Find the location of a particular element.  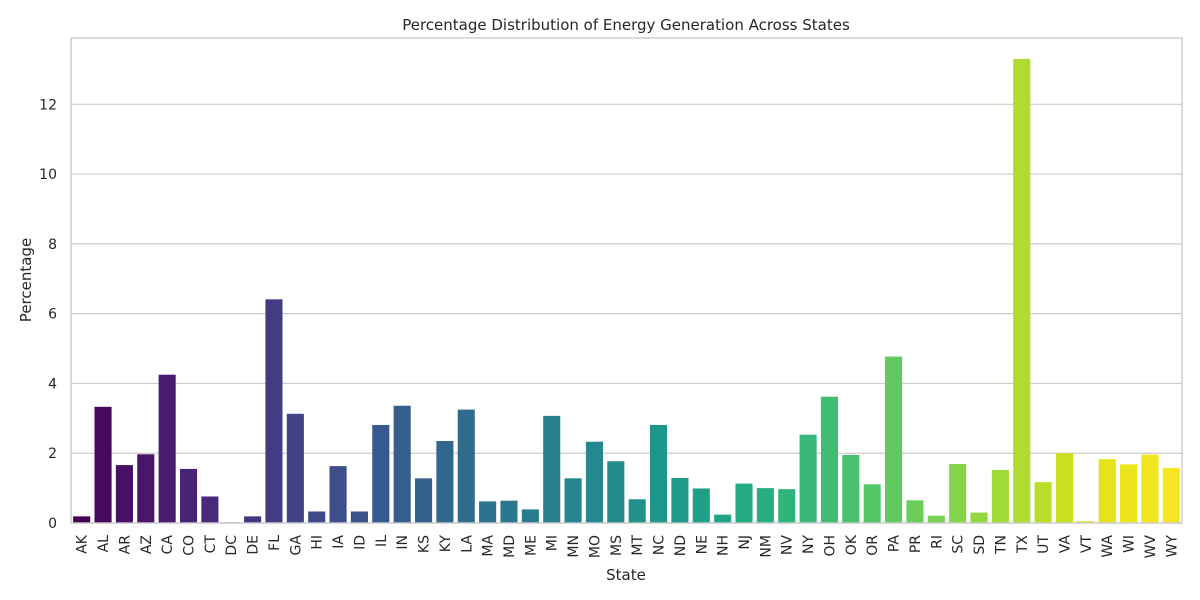

bar-tn is located at coordinates (1000, 496).